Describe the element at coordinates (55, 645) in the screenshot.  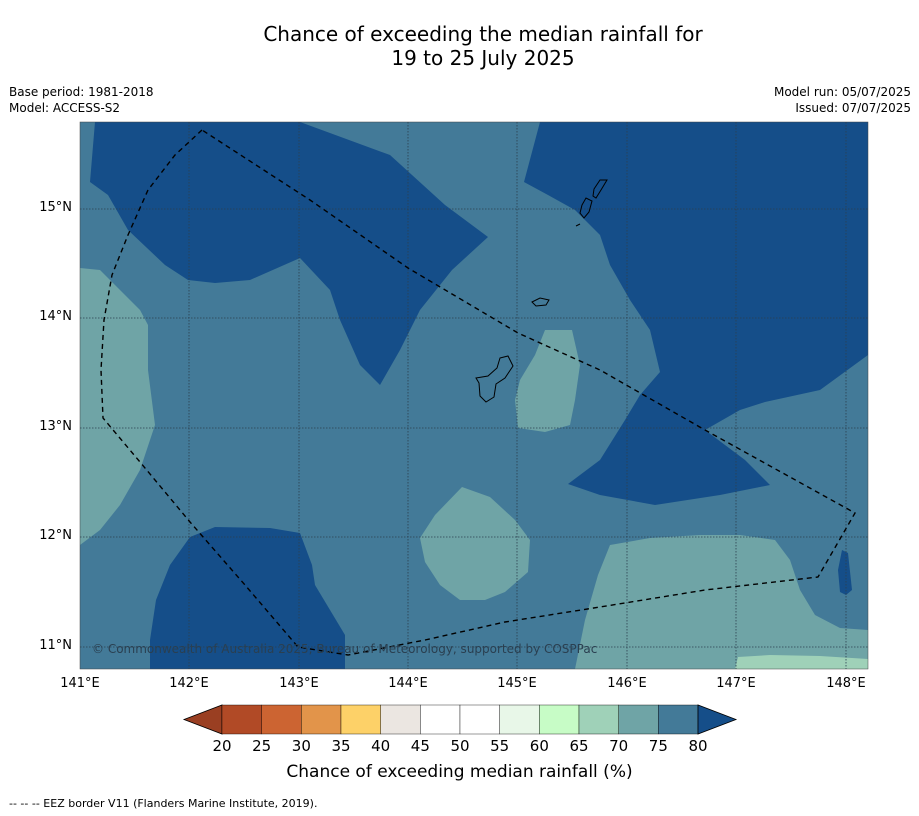
I see `lat-tick-11: 11°N` at that location.